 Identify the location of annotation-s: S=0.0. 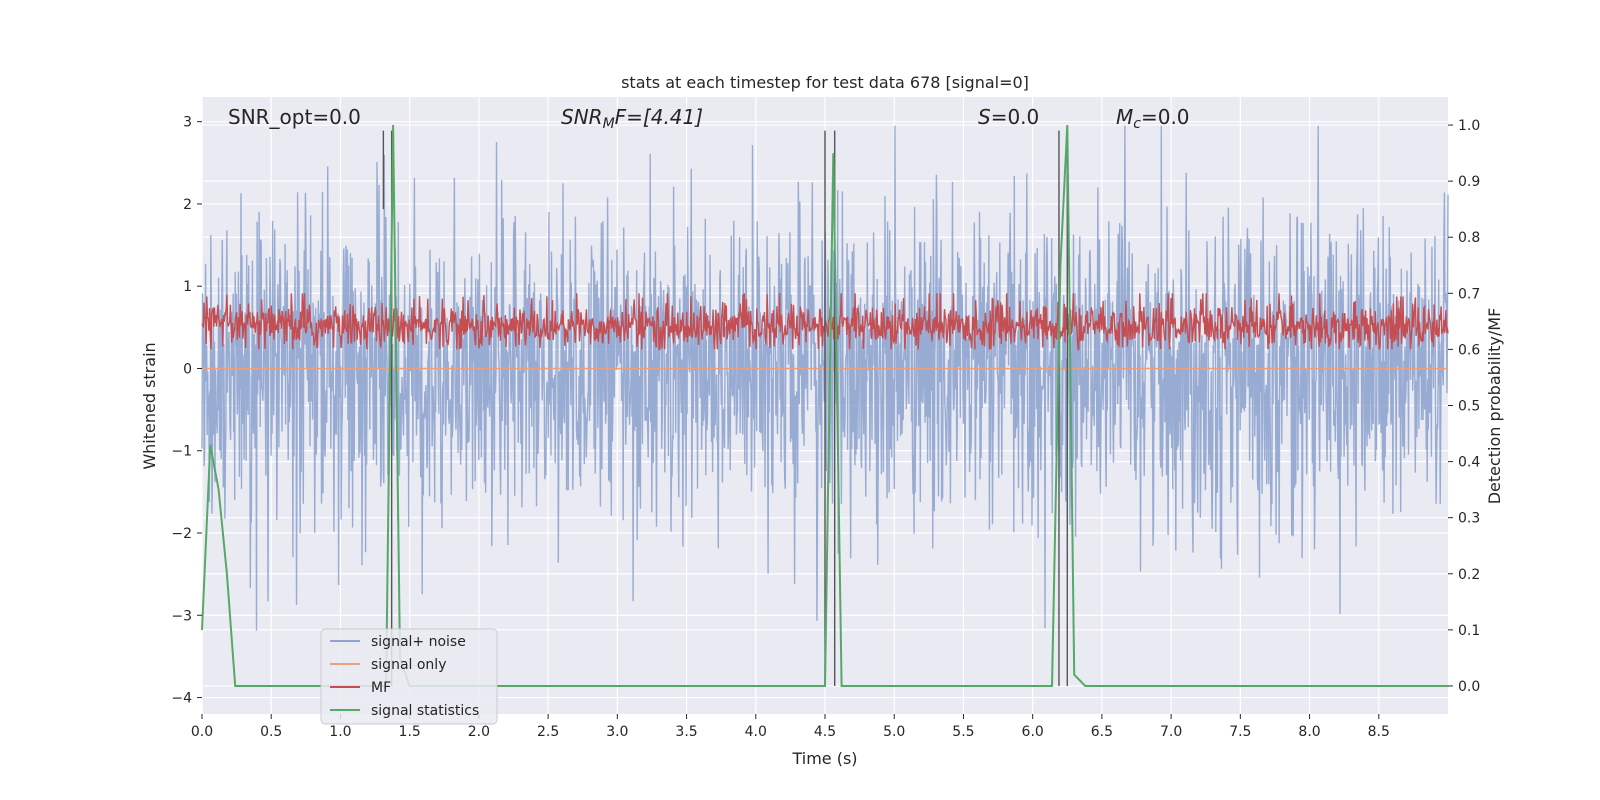
(1008, 117).